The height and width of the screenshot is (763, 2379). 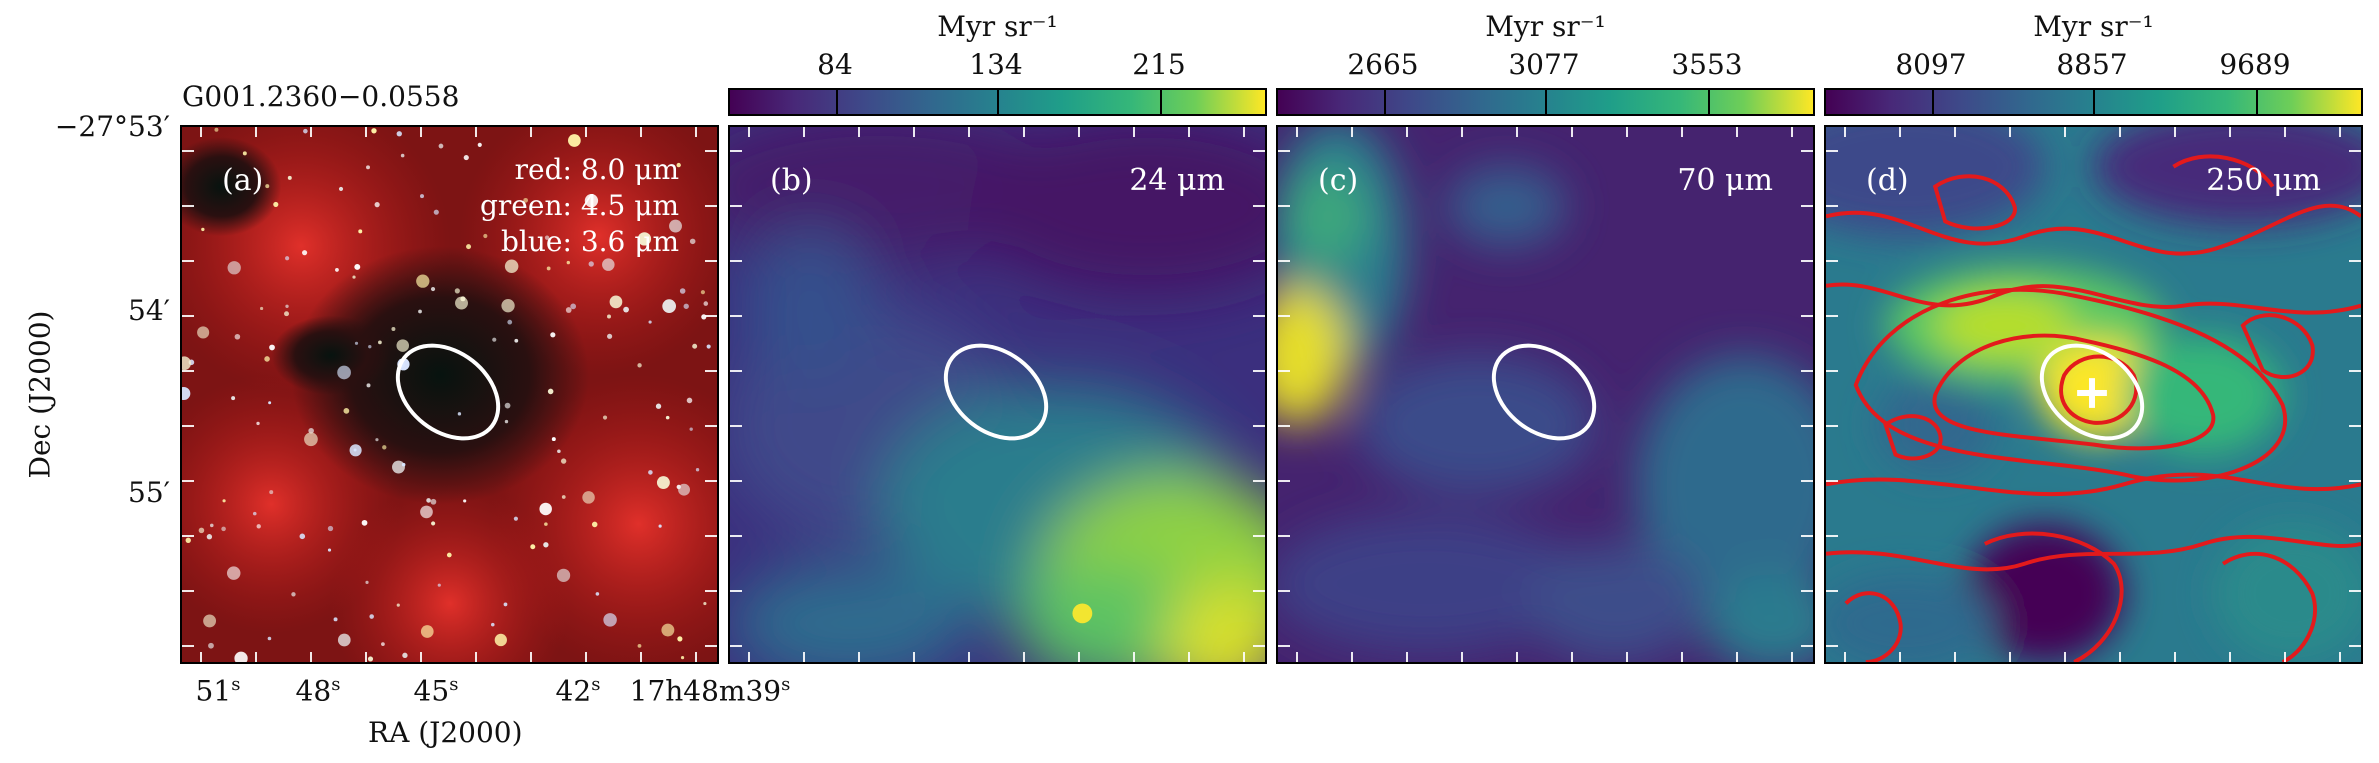 What do you see at coordinates (2263, 180) in the screenshot?
I see `band-label: 250 μm` at bounding box center [2263, 180].